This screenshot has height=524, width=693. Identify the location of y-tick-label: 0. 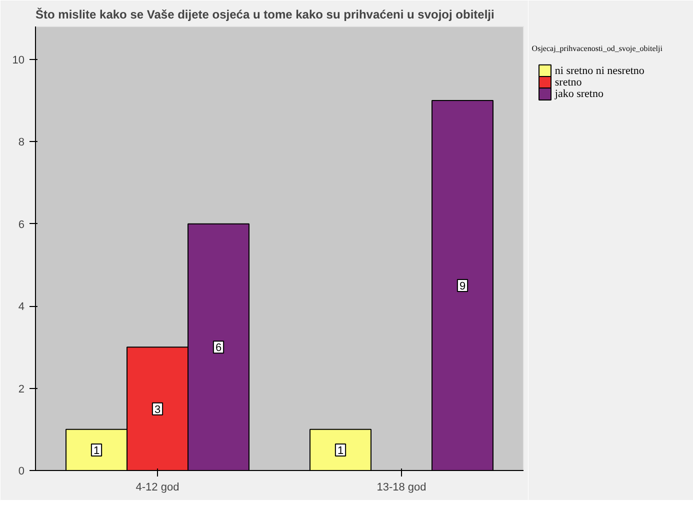
(21, 472).